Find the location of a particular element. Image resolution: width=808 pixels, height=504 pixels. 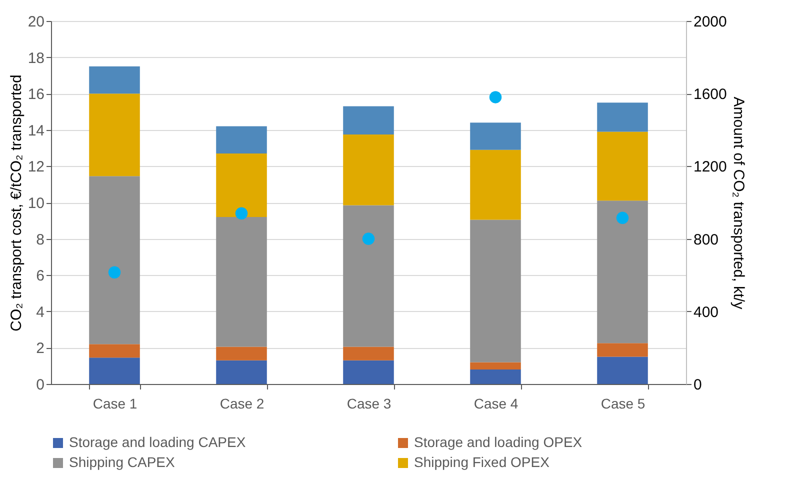

legend-label: Shipping Fixed OPEX is located at coordinates (482, 462).